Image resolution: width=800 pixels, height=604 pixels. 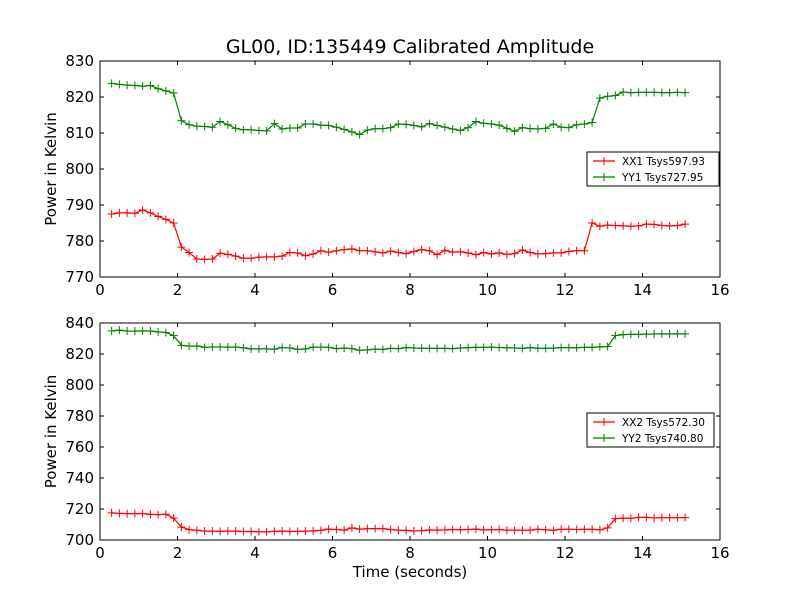 What do you see at coordinates (719, 290) in the screenshot?
I see `x-tick-label: 16` at bounding box center [719, 290].